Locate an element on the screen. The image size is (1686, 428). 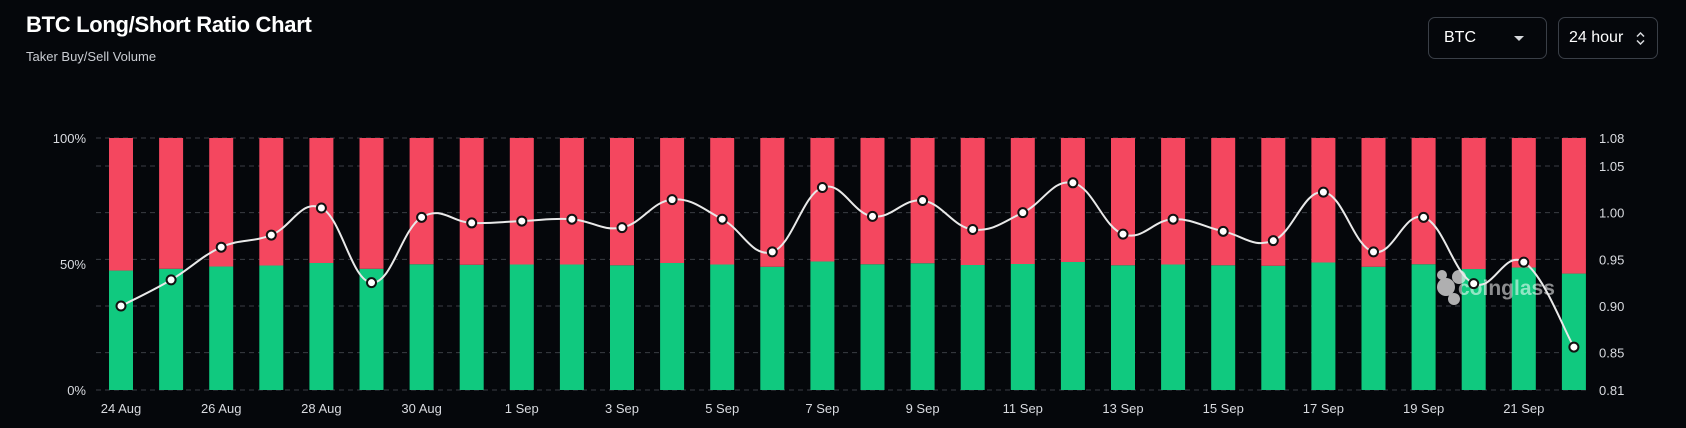
period-select: 24 hour is located at coordinates (1608, 38).